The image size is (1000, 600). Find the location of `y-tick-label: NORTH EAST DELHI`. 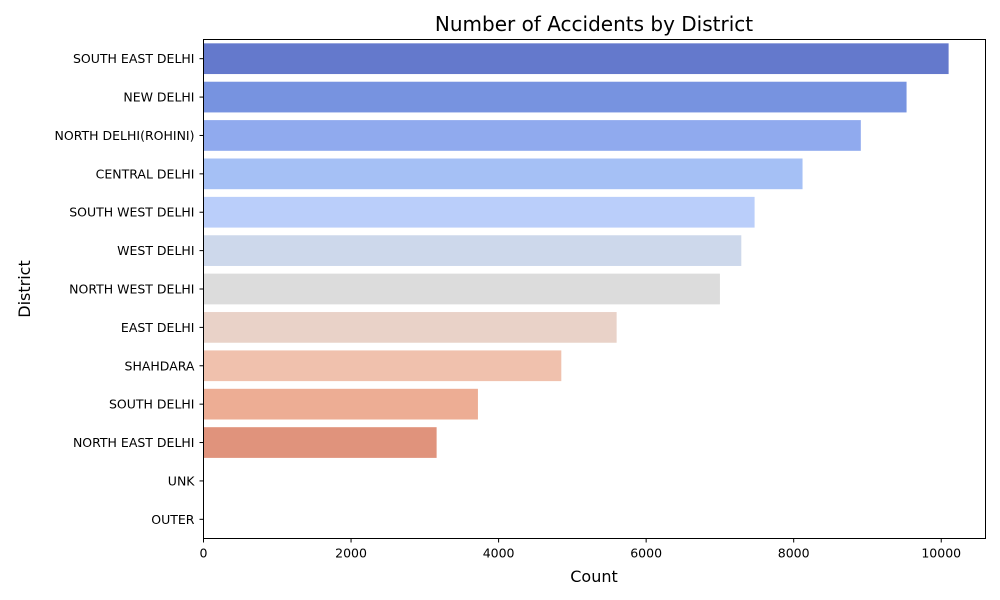

y-tick-label: NORTH EAST DELHI is located at coordinates (134, 442).